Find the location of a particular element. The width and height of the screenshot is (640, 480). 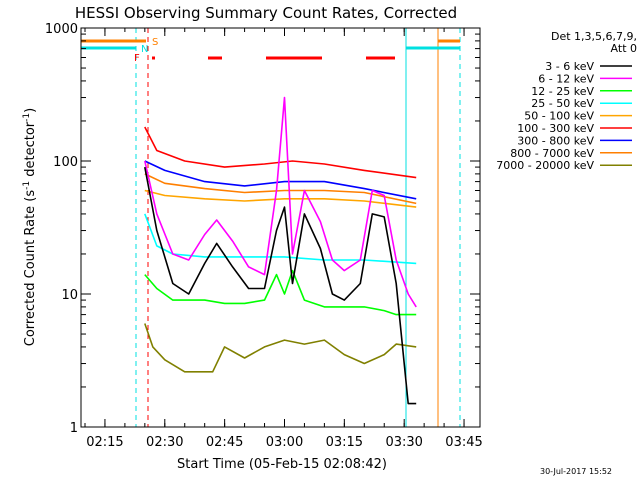

legend-label: 800 - 7000 keV is located at coordinates (552, 153).